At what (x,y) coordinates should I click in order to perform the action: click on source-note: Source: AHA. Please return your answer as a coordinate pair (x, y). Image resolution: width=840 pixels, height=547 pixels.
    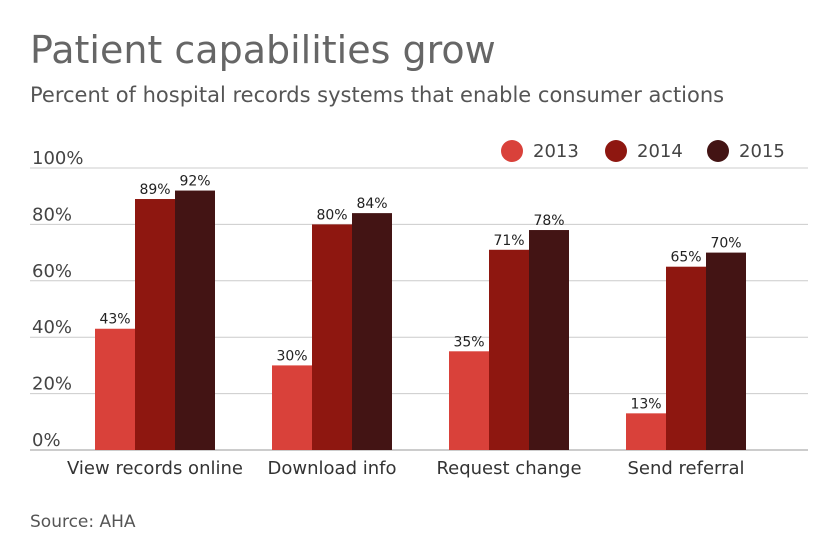
    Looking at the image, I should click on (83, 522).